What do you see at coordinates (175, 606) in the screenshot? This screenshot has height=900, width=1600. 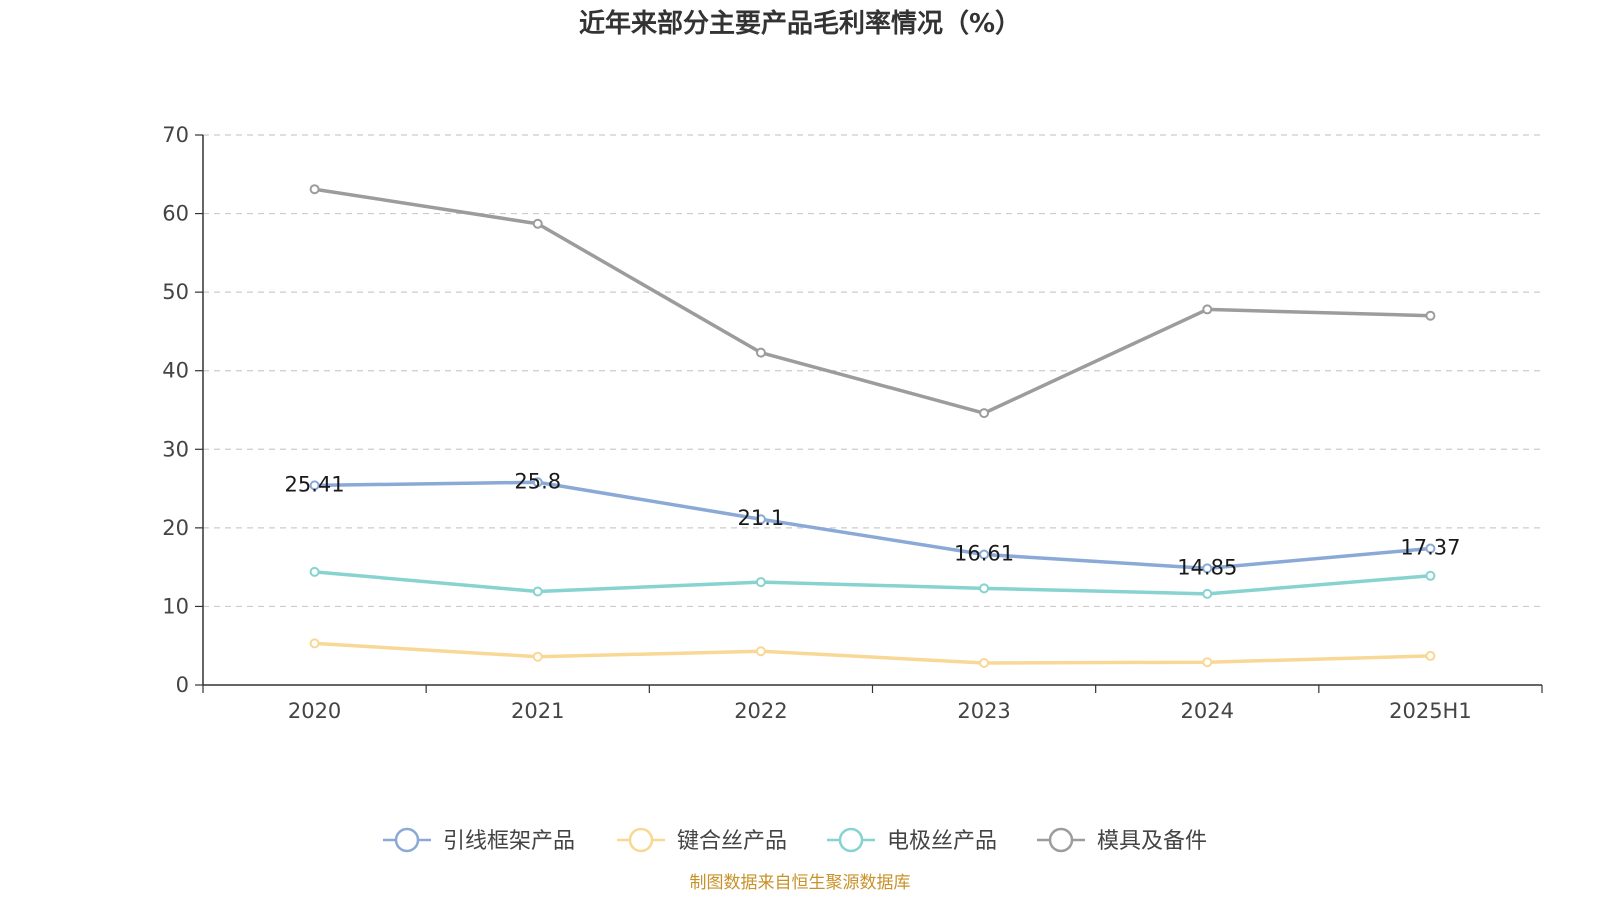 I see `y-tick-label: 10` at bounding box center [175, 606].